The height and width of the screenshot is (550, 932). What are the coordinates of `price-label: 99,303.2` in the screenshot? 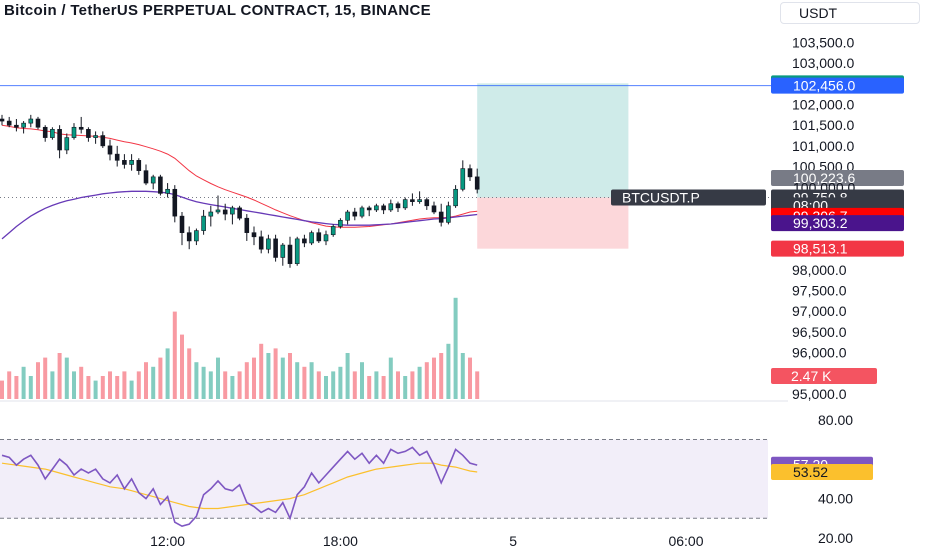 It's located at (820, 223).